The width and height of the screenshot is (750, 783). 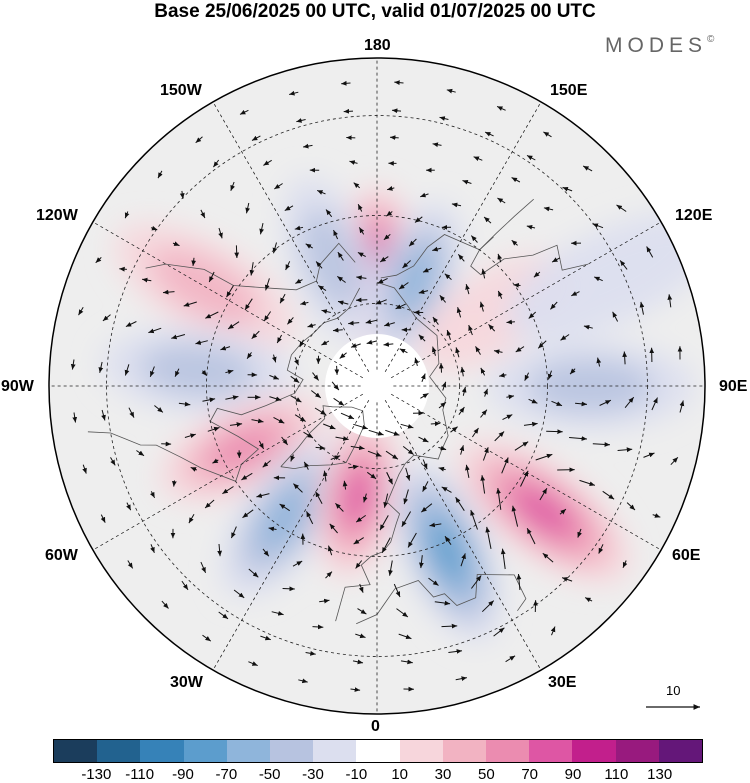 What do you see at coordinates (375, 726) in the screenshot?
I see `lon-label-0: 0` at bounding box center [375, 726].